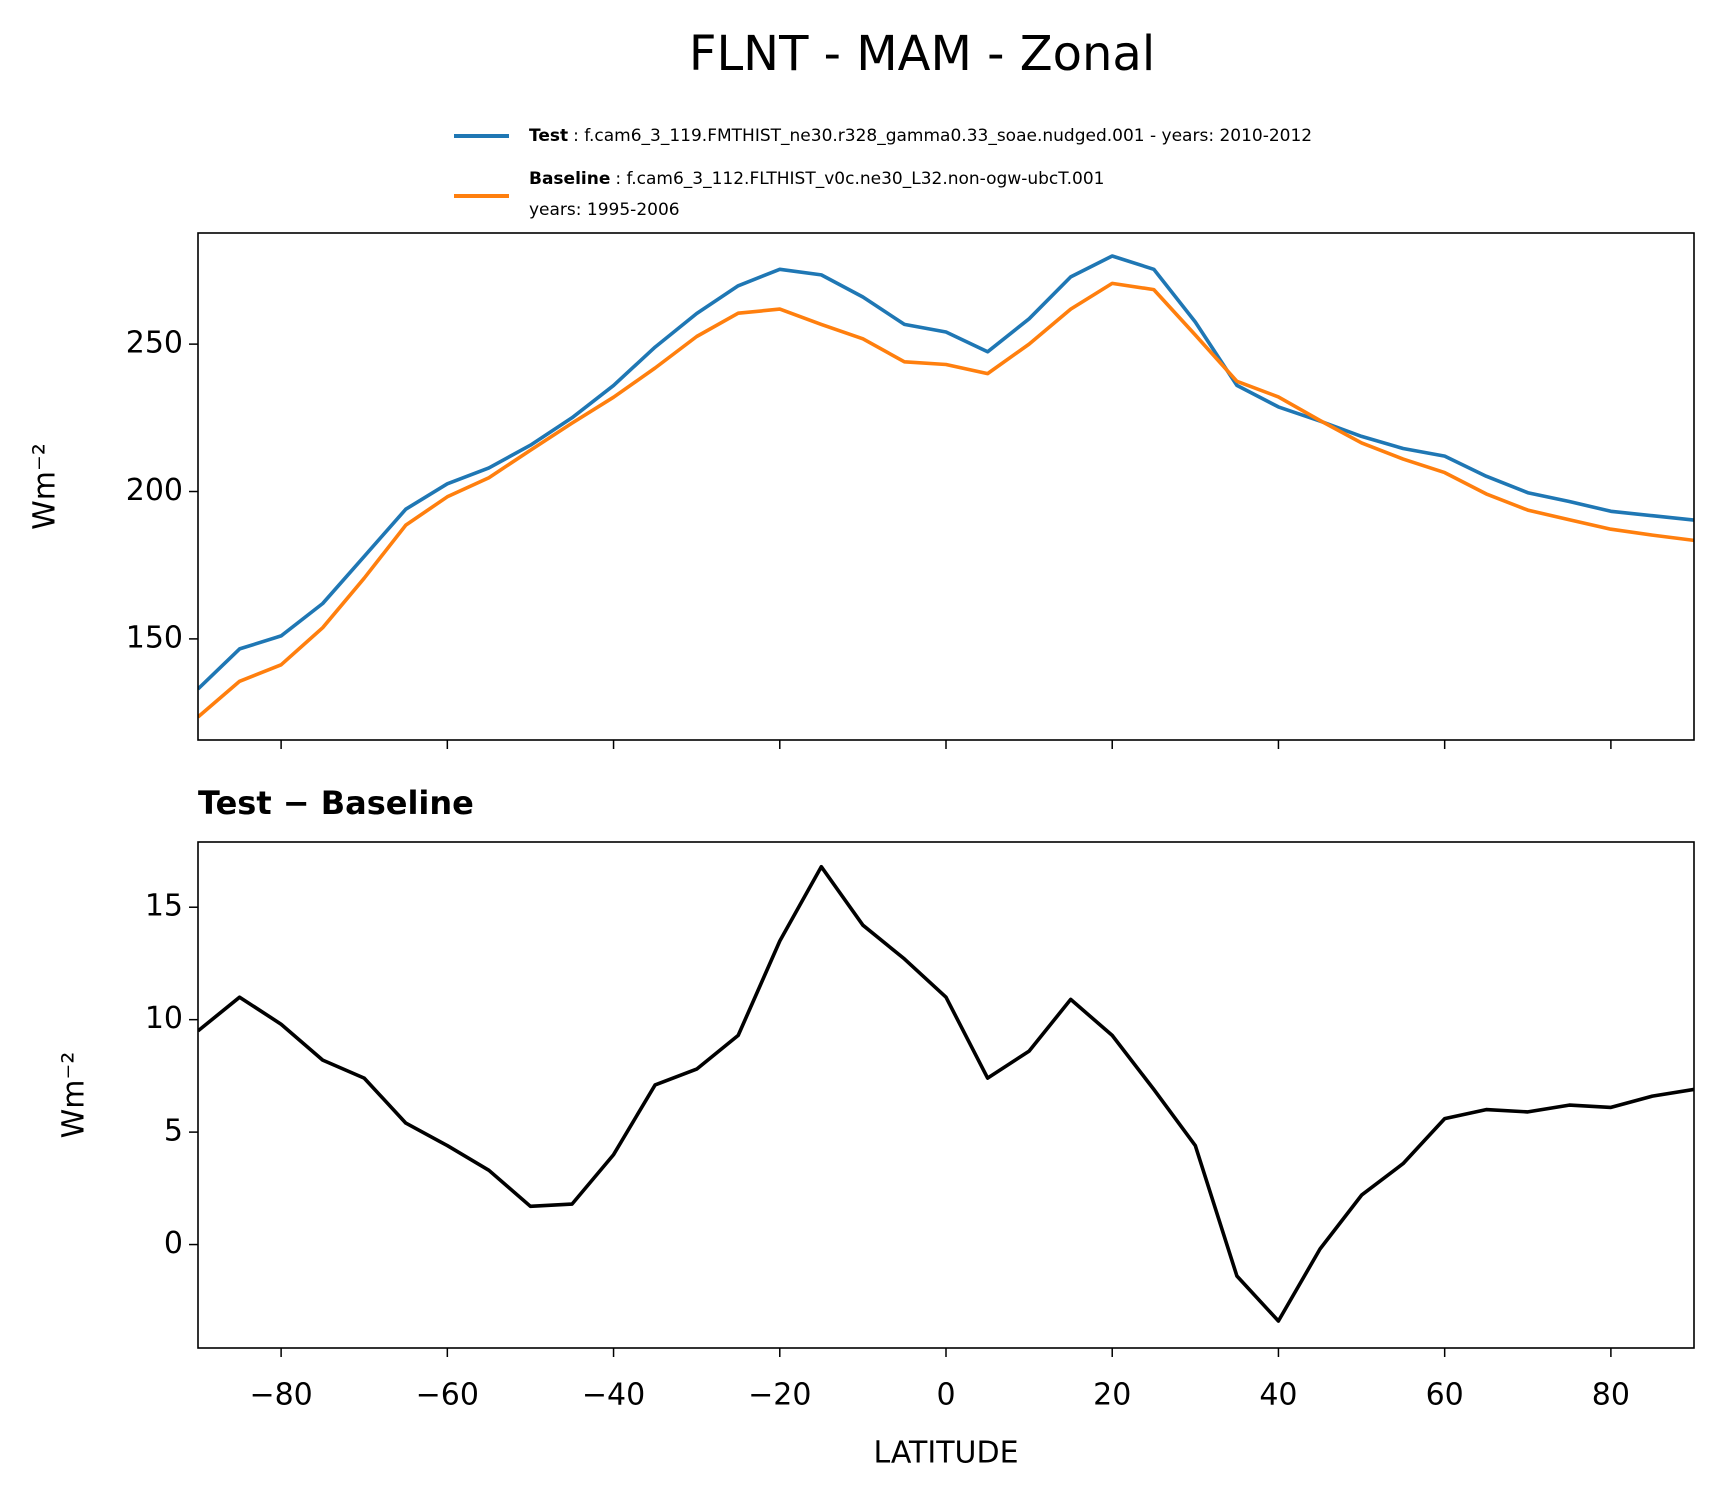 The width and height of the screenshot is (1714, 1496). I want to click on subplot-title: Test − Baseline, so click(336, 803).